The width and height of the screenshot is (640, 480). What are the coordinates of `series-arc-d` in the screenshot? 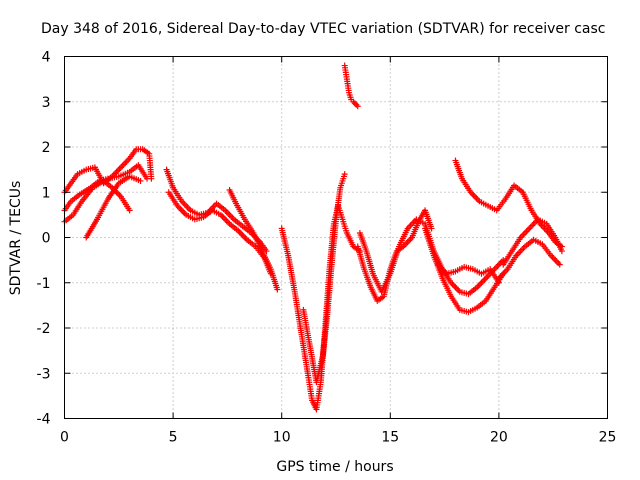 It's located at (113, 207).